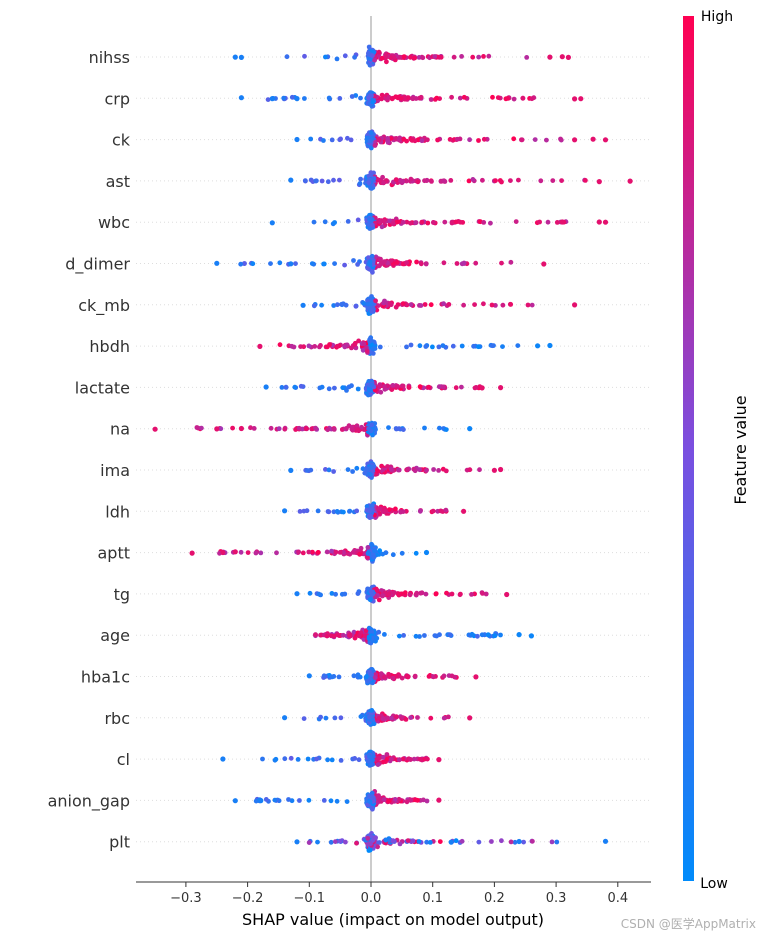  I want to click on shap-outlier-ldh, so click(285, 511).